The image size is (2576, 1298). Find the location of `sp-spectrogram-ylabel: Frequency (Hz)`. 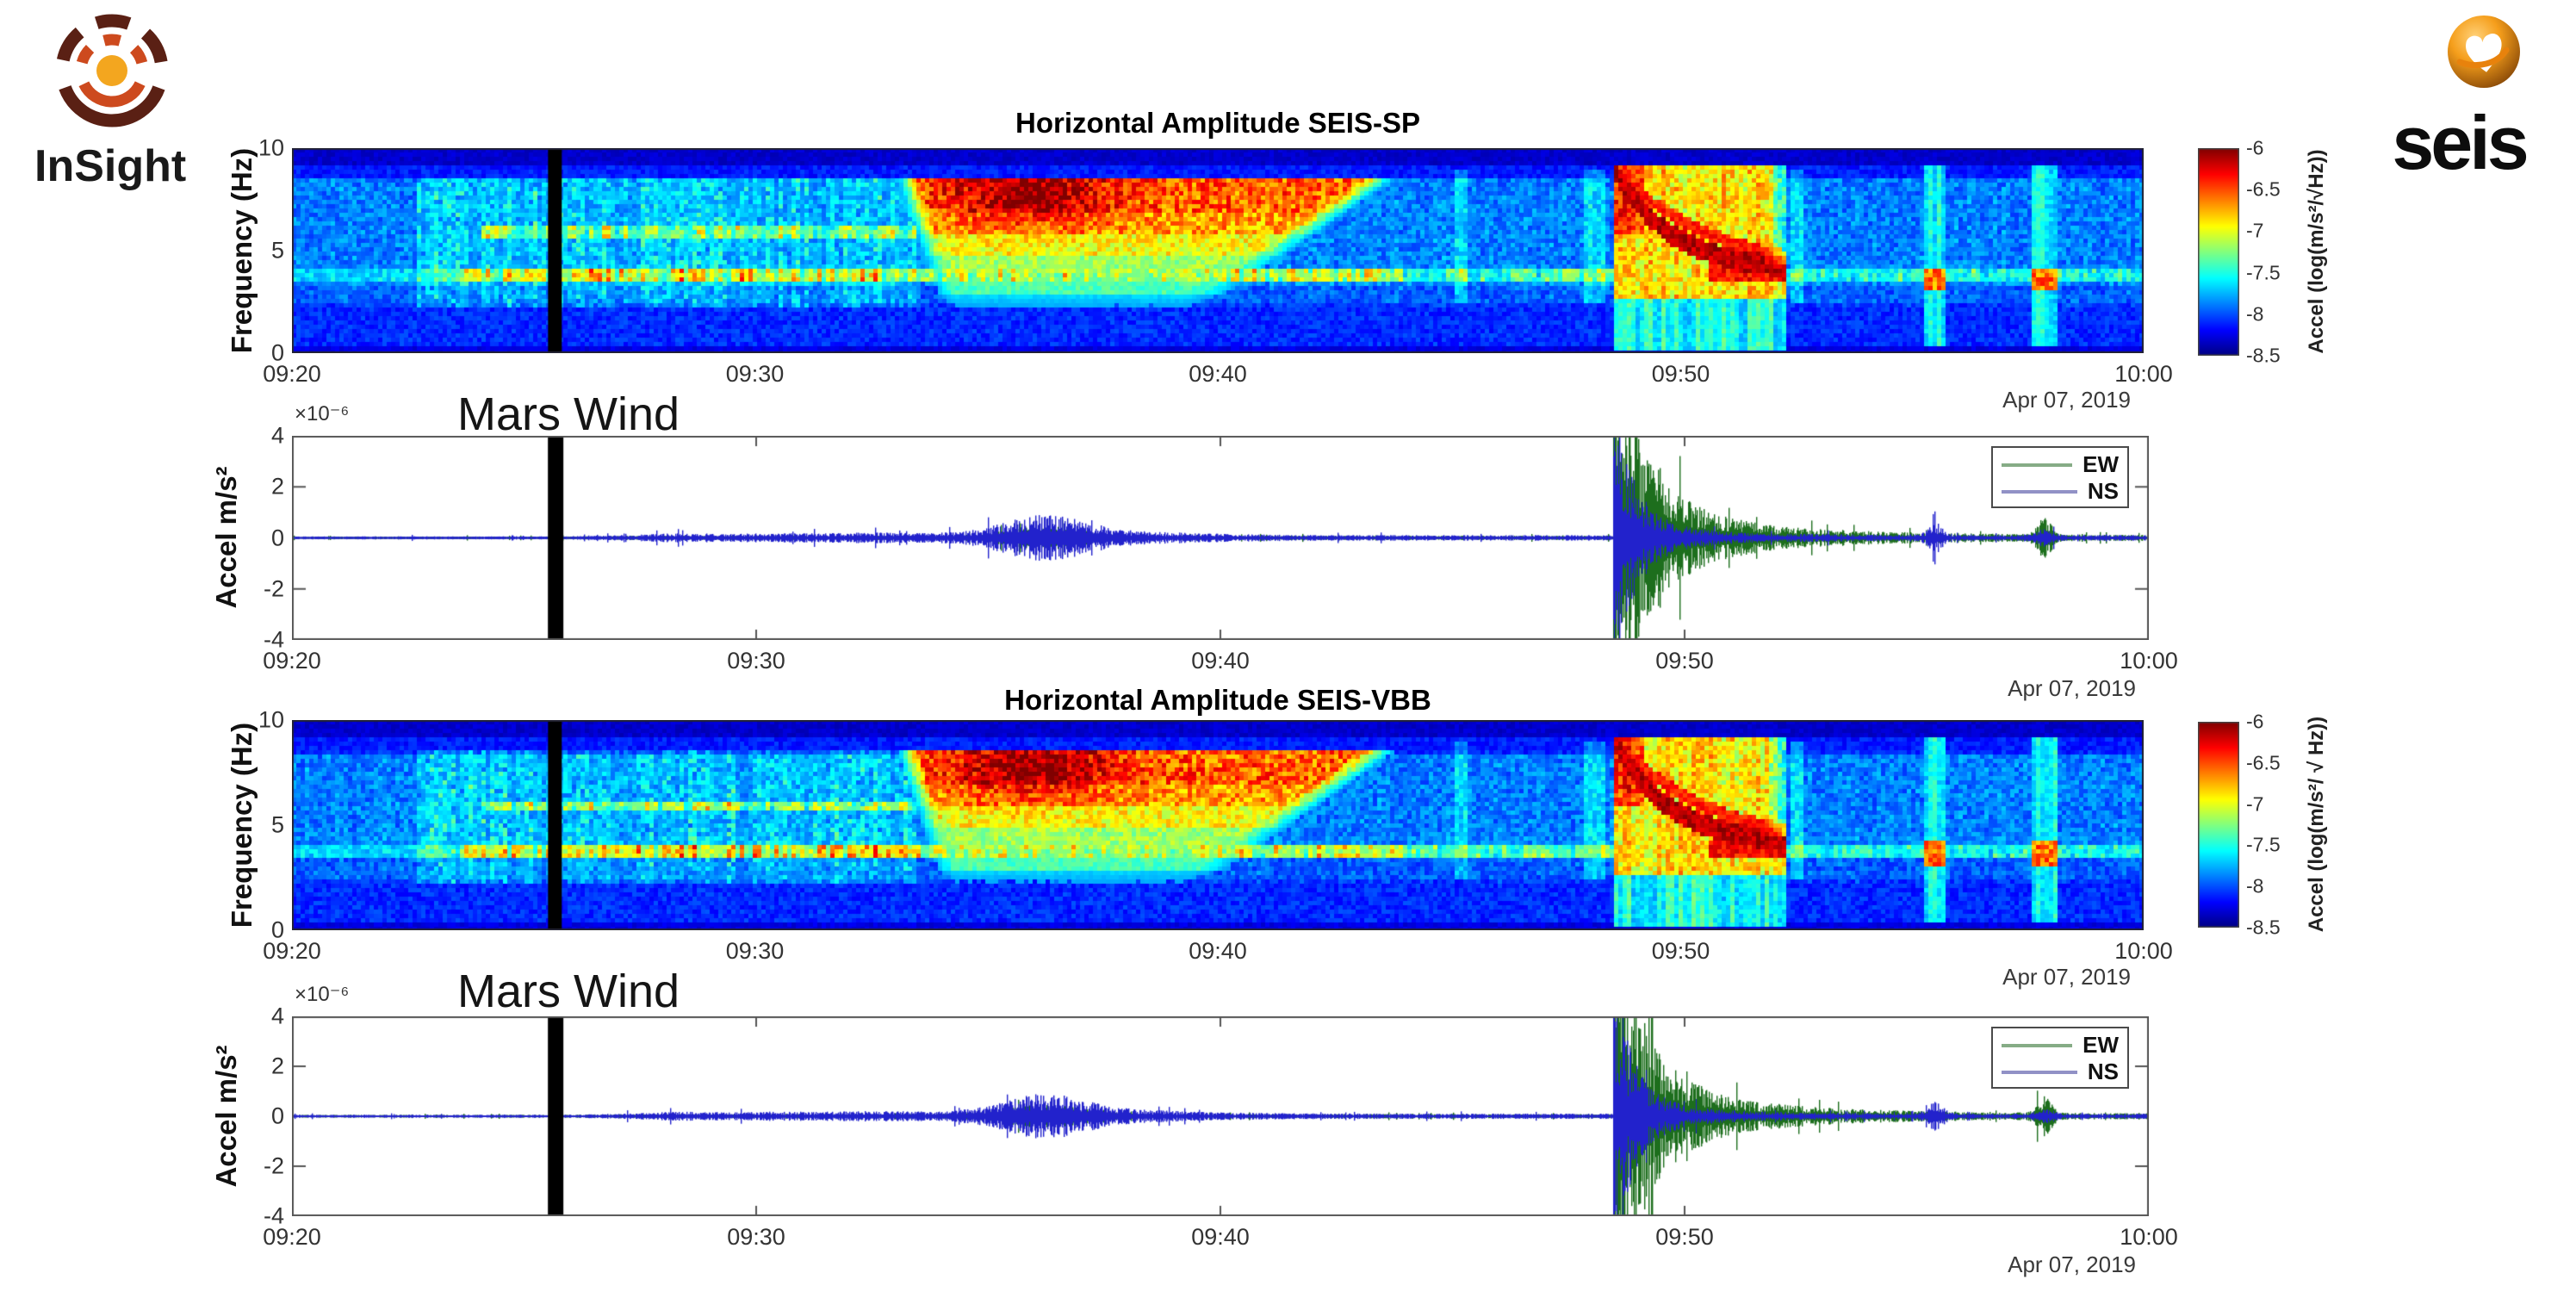

sp-spectrogram-ylabel: Frequency (Hz) is located at coordinates (242, 250).